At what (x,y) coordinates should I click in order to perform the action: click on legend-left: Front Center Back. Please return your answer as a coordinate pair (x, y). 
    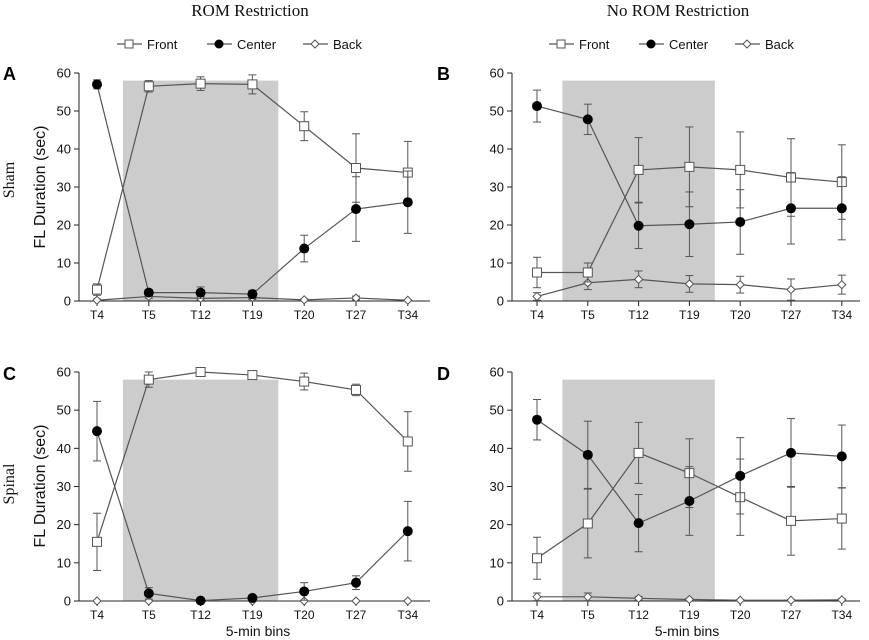
    Looking at the image, I should click on (239, 44).